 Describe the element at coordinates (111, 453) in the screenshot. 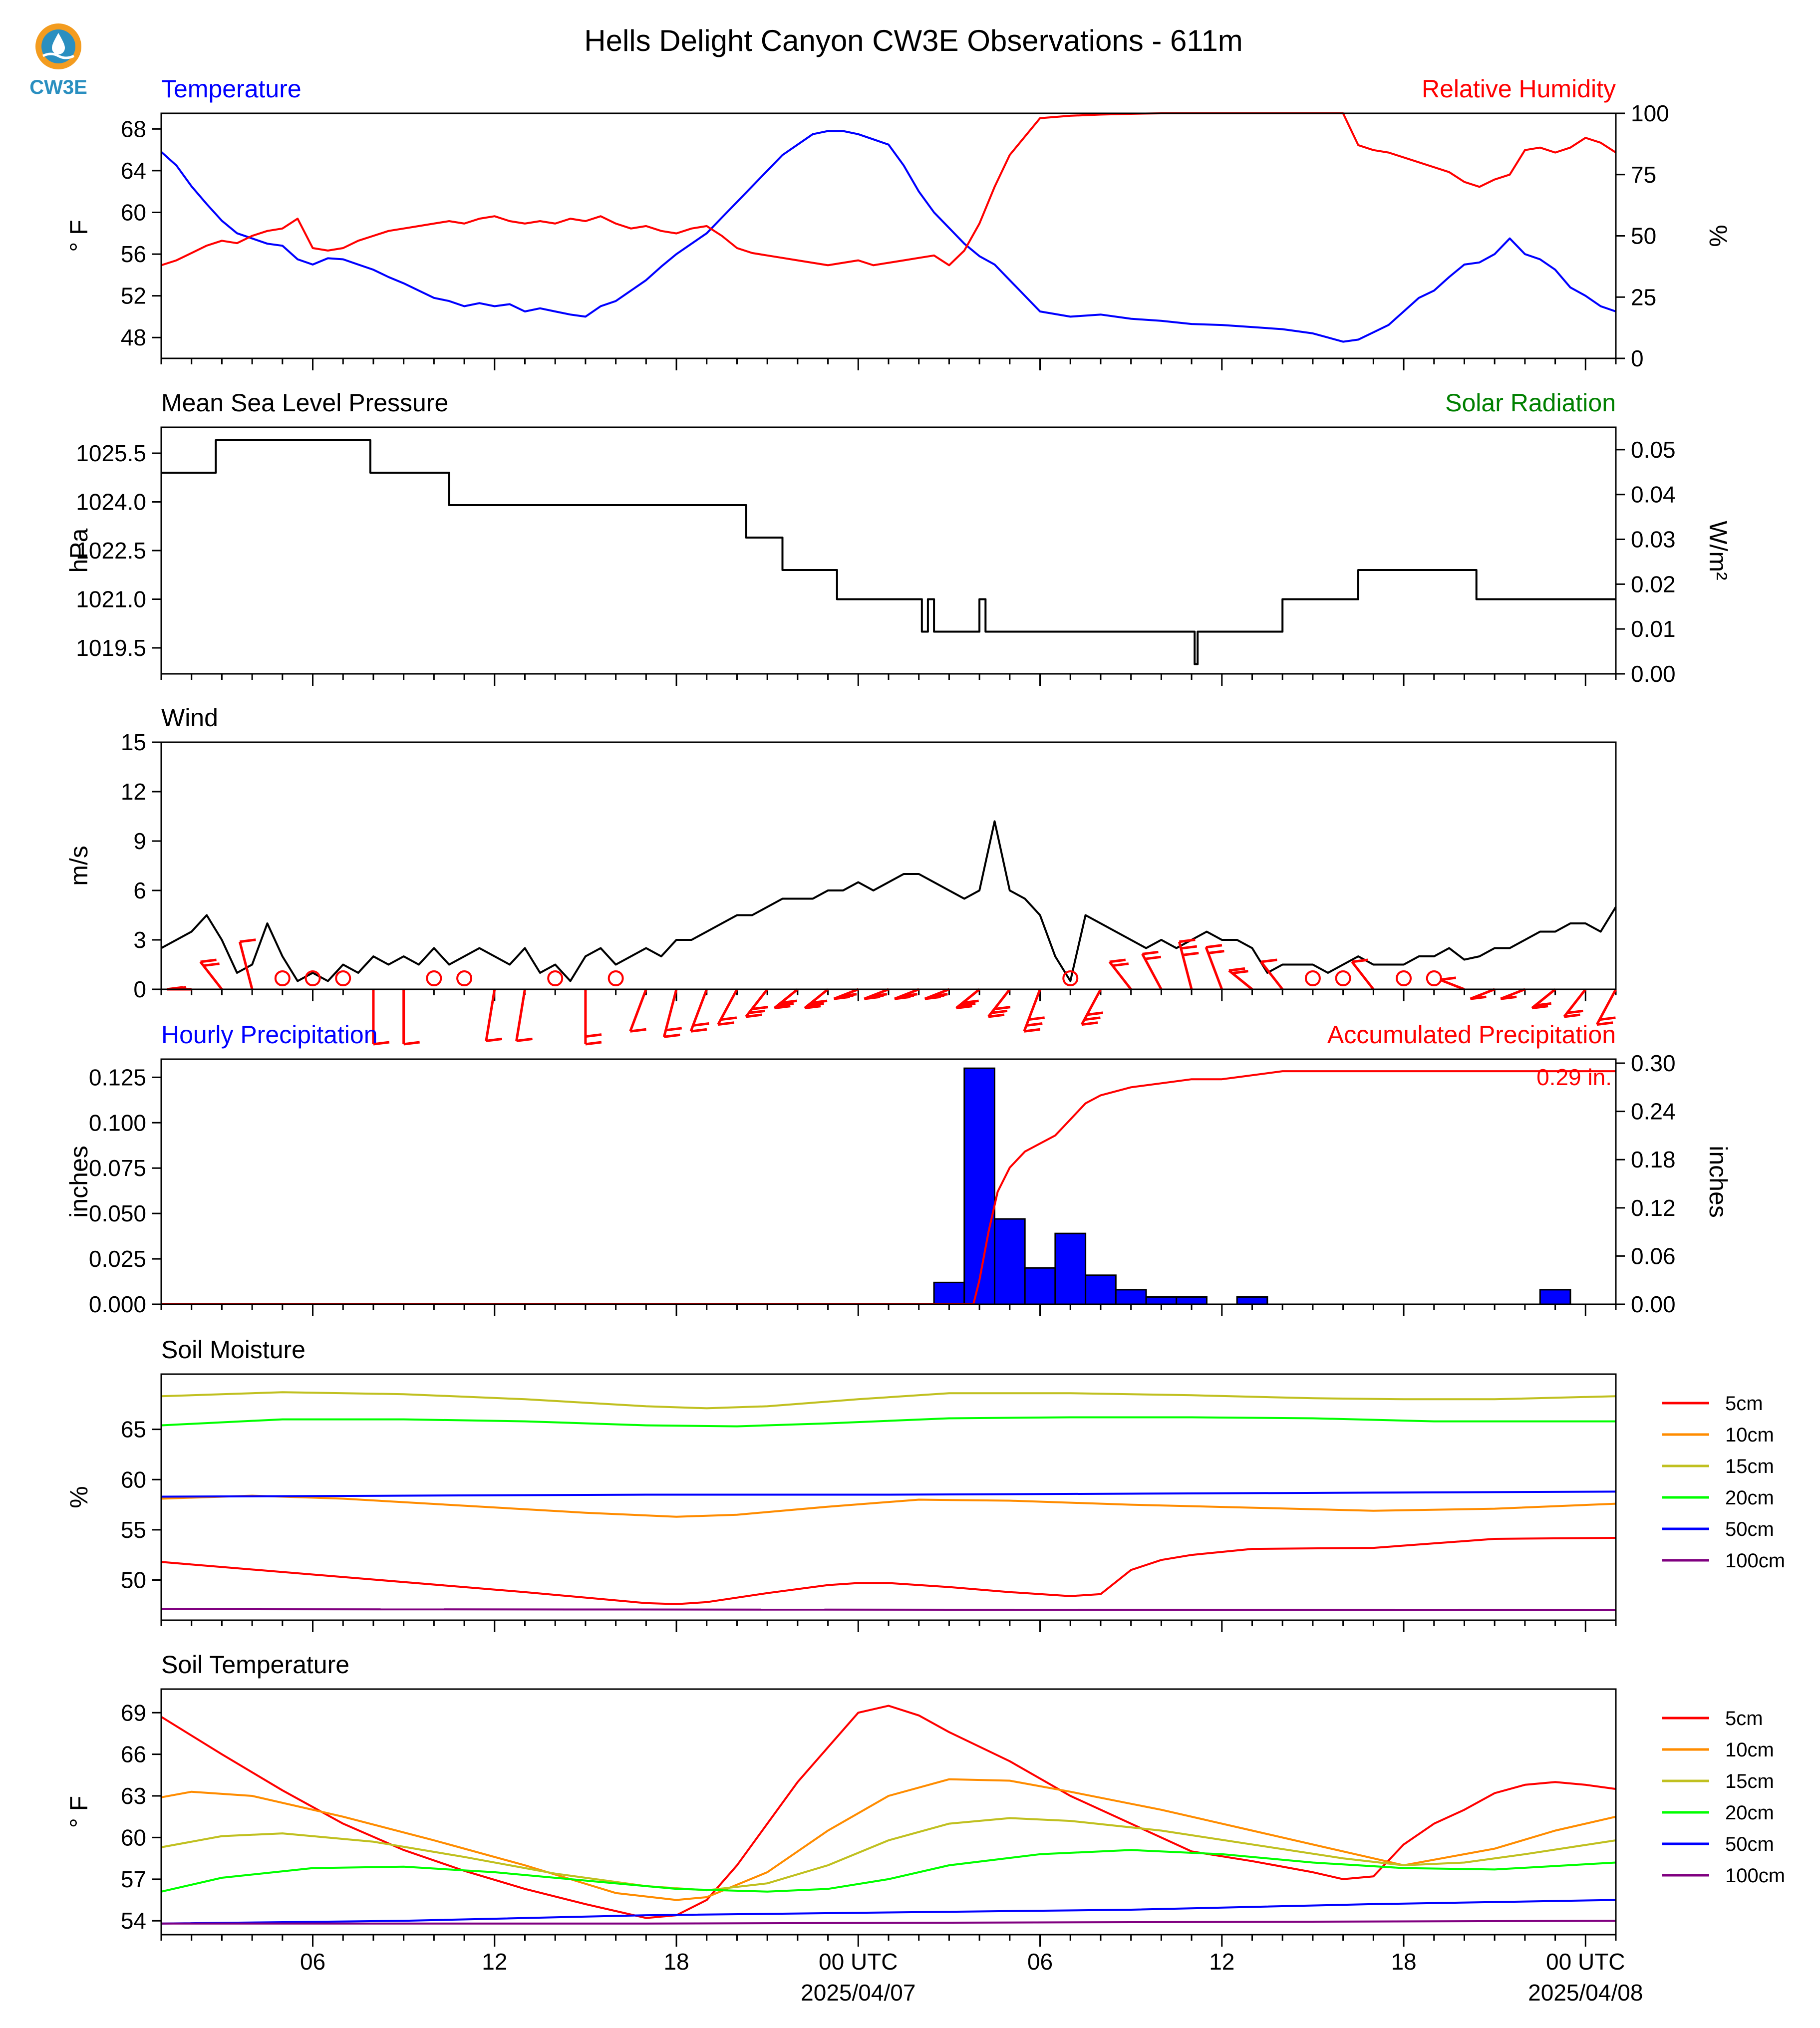

I see `y-tick-label: 1025.5` at that location.